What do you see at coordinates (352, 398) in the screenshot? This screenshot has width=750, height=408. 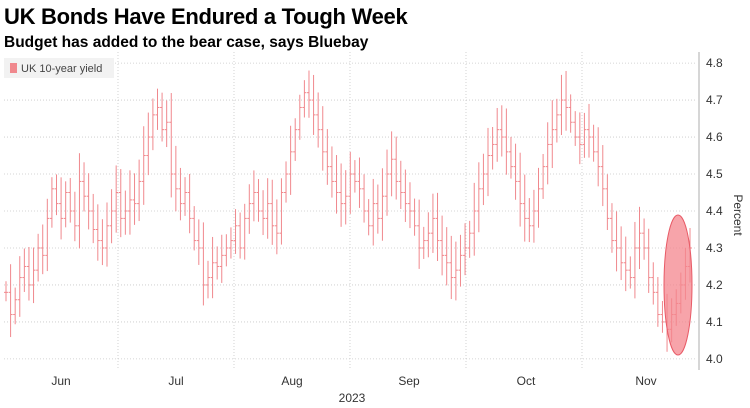 I see `x-year-label: 2023` at bounding box center [352, 398].